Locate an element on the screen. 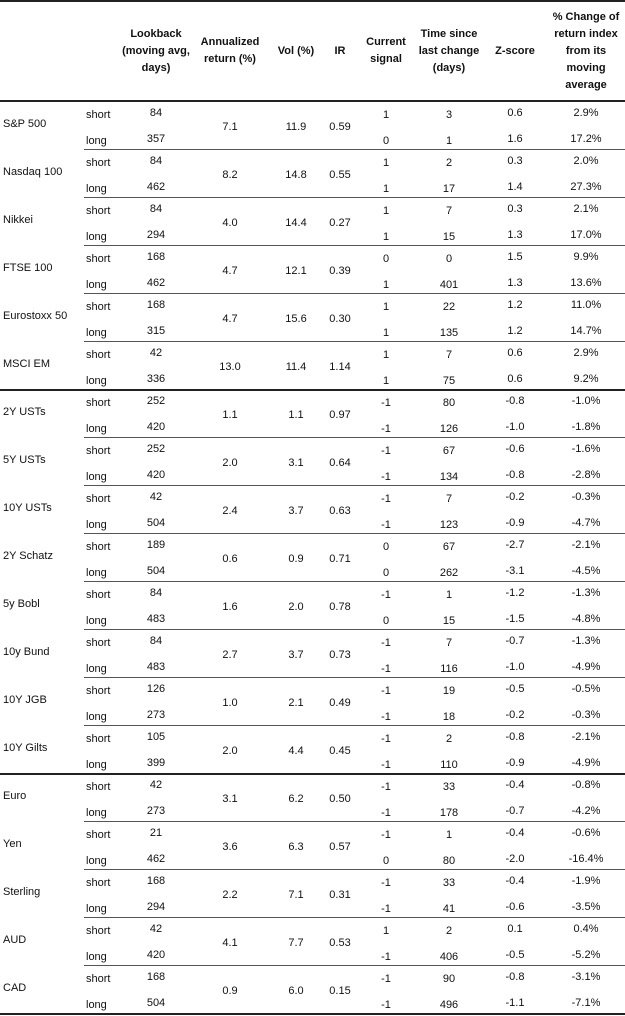  short-time: 67 is located at coordinates (449, 547).